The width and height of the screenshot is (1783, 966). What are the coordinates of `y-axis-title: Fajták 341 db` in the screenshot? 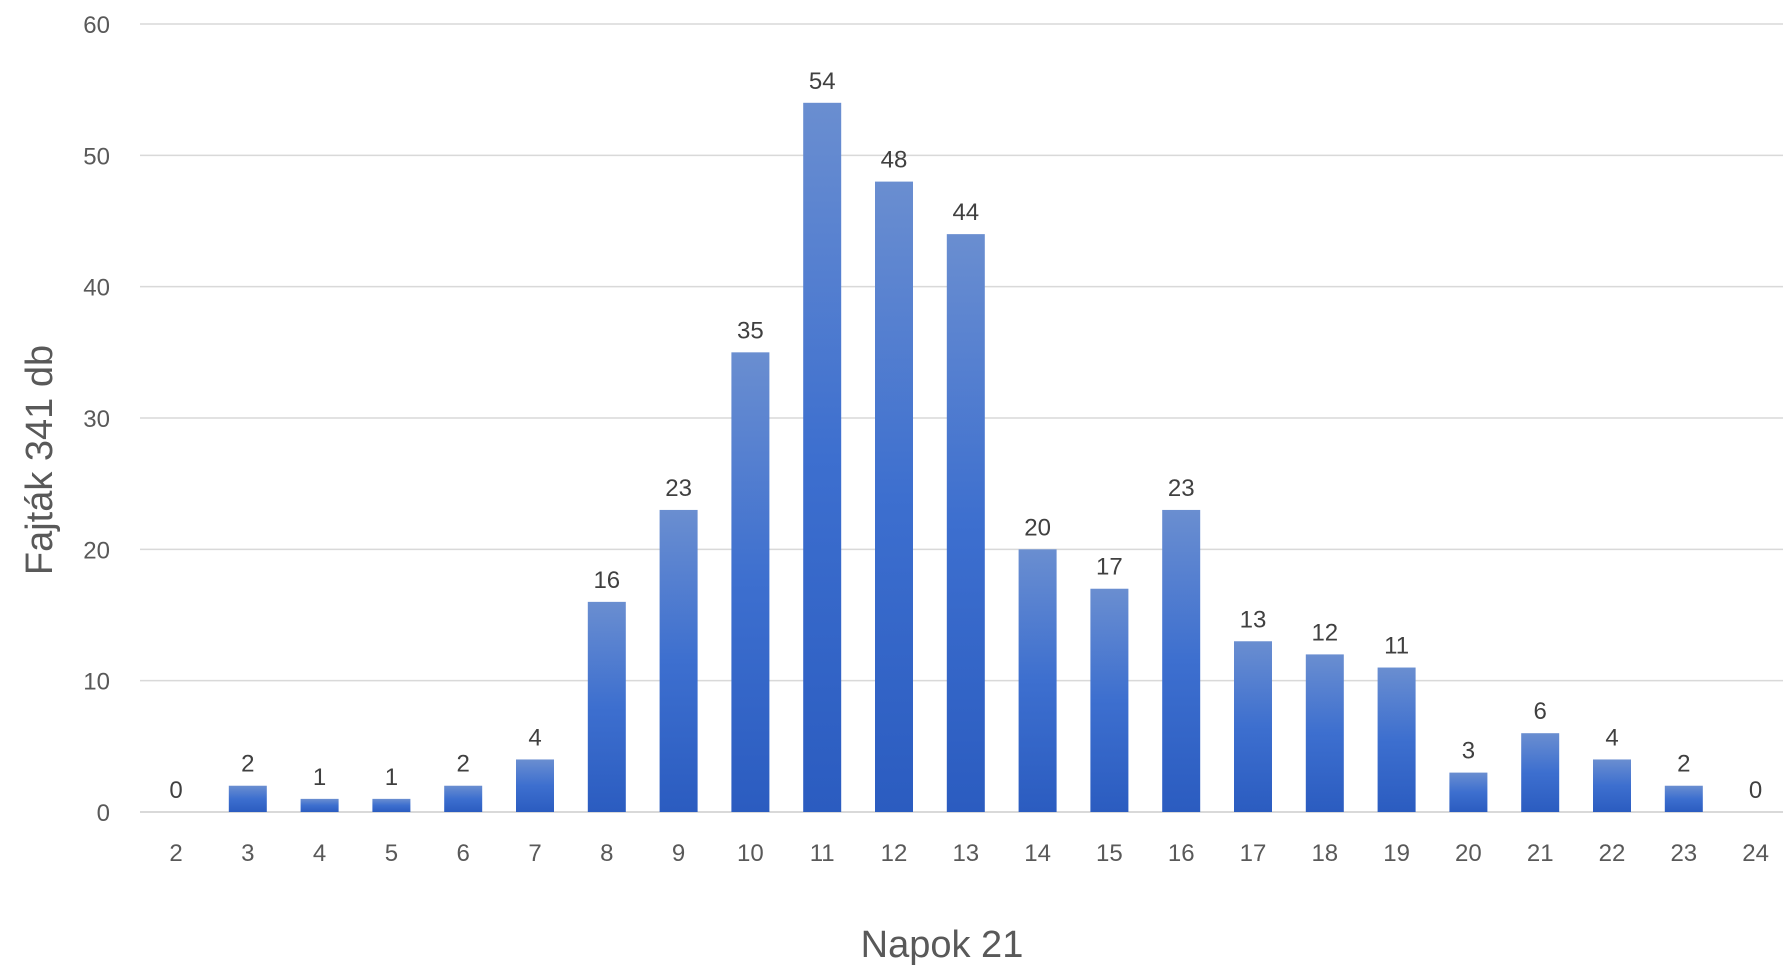 It's located at (40, 460).